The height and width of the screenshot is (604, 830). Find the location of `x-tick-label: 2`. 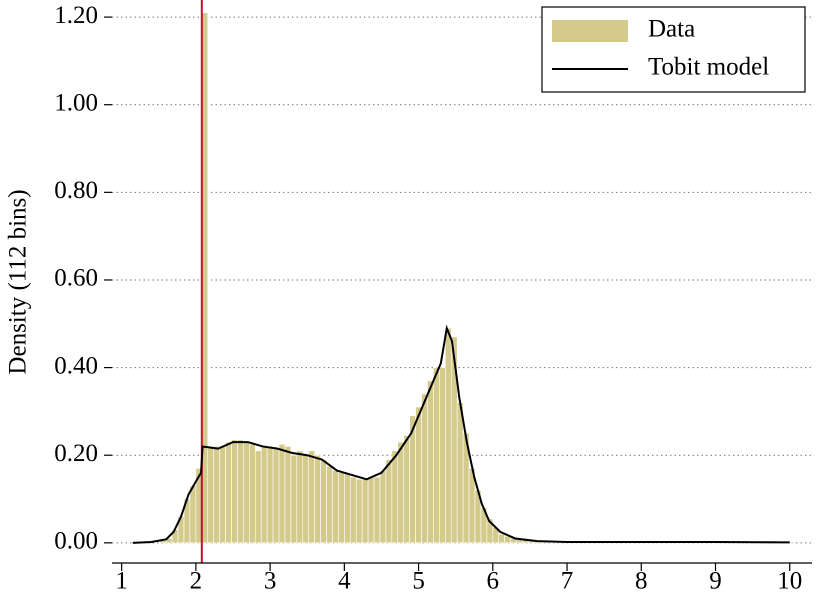

x-tick-label: 2 is located at coordinates (196, 581).